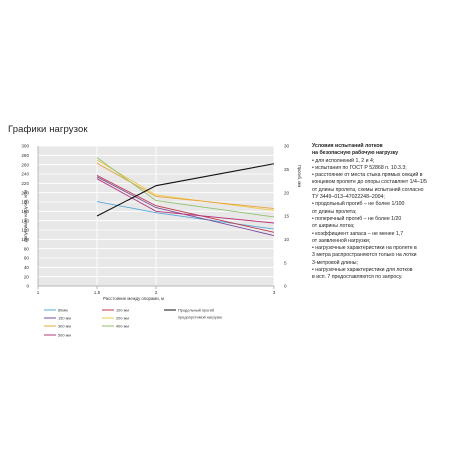  I want to click on notes-line: 3-метровой длины;, so click(335, 262).